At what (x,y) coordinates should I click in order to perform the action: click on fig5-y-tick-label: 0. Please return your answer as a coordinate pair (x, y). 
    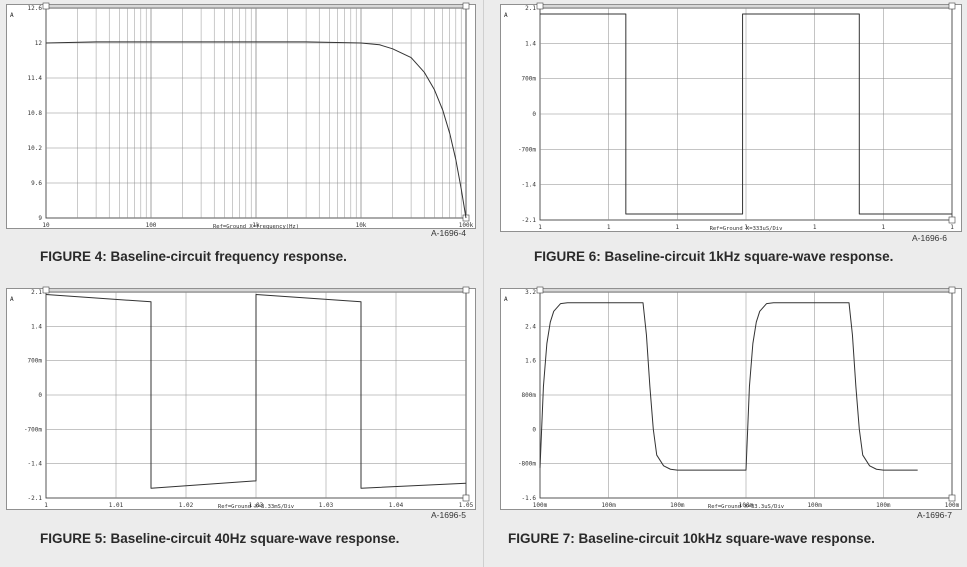
    Looking at the image, I should click on (40, 395).